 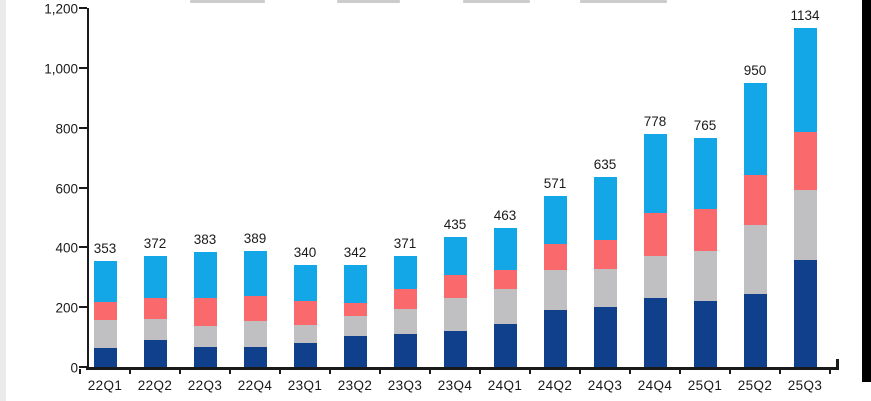 What do you see at coordinates (74, 368) in the screenshot?
I see `y-axis-tick-label: 0` at bounding box center [74, 368].